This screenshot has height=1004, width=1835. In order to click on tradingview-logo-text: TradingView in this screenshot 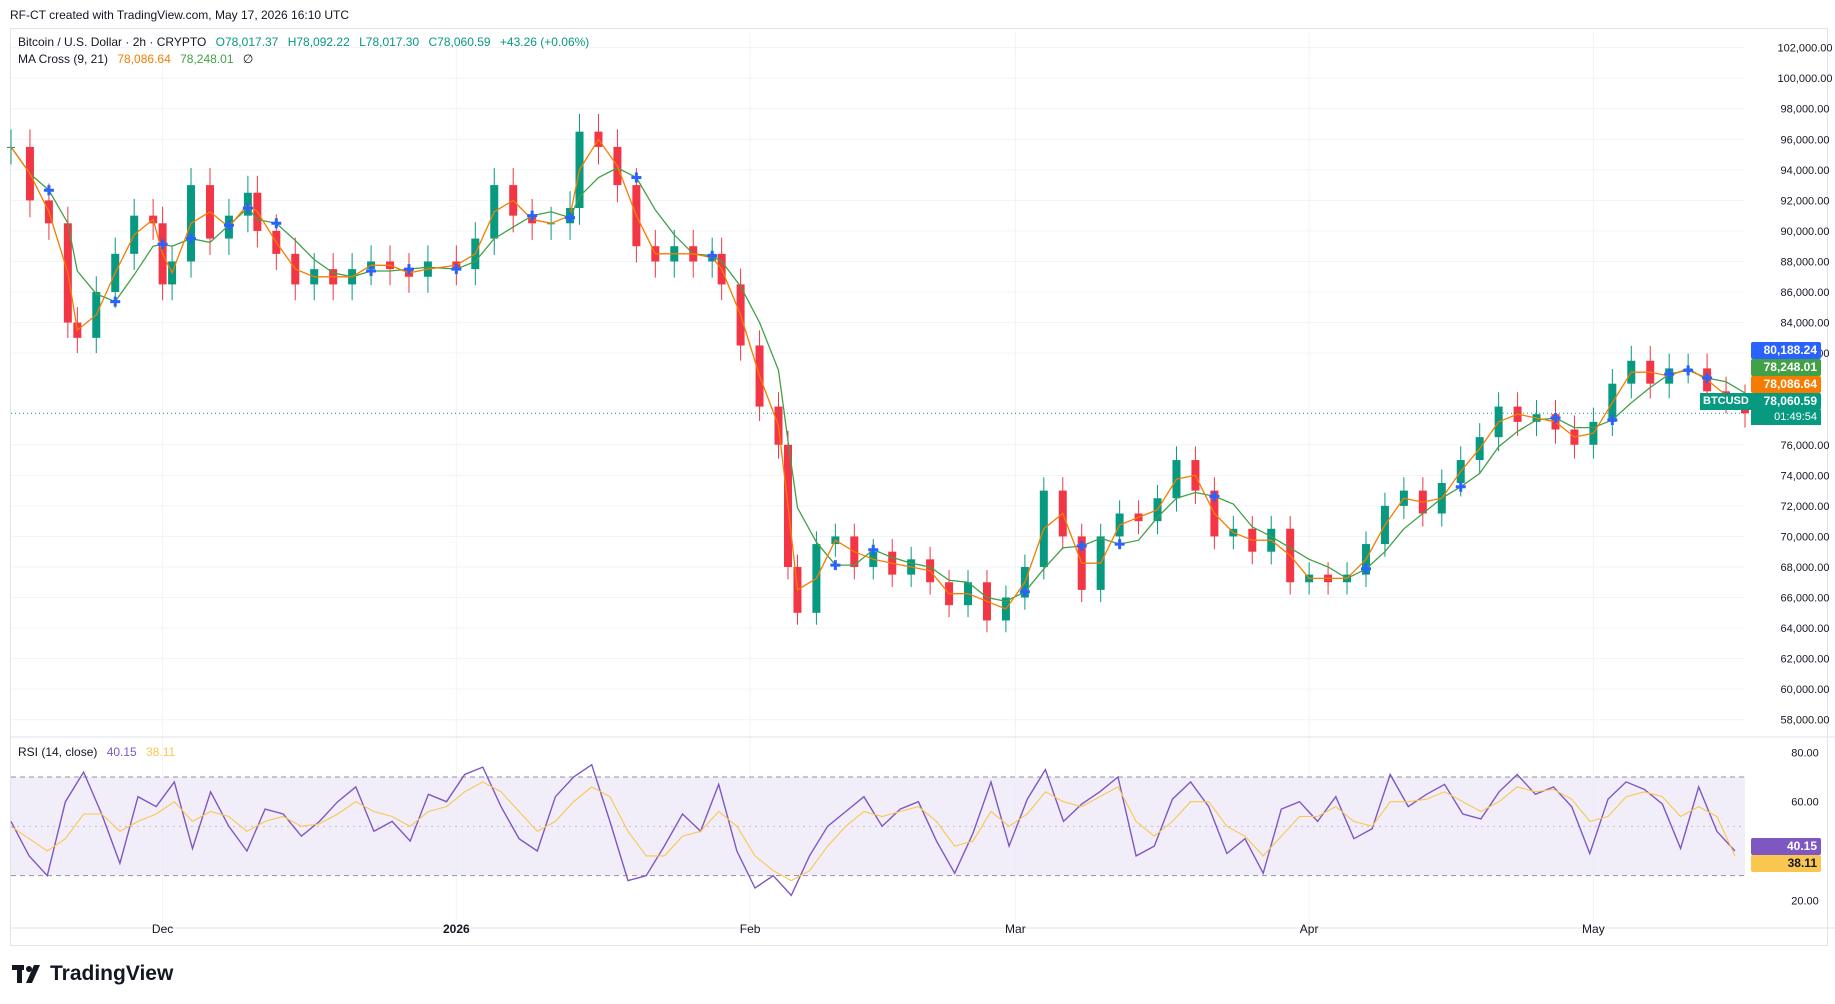, I will do `click(112, 973)`.